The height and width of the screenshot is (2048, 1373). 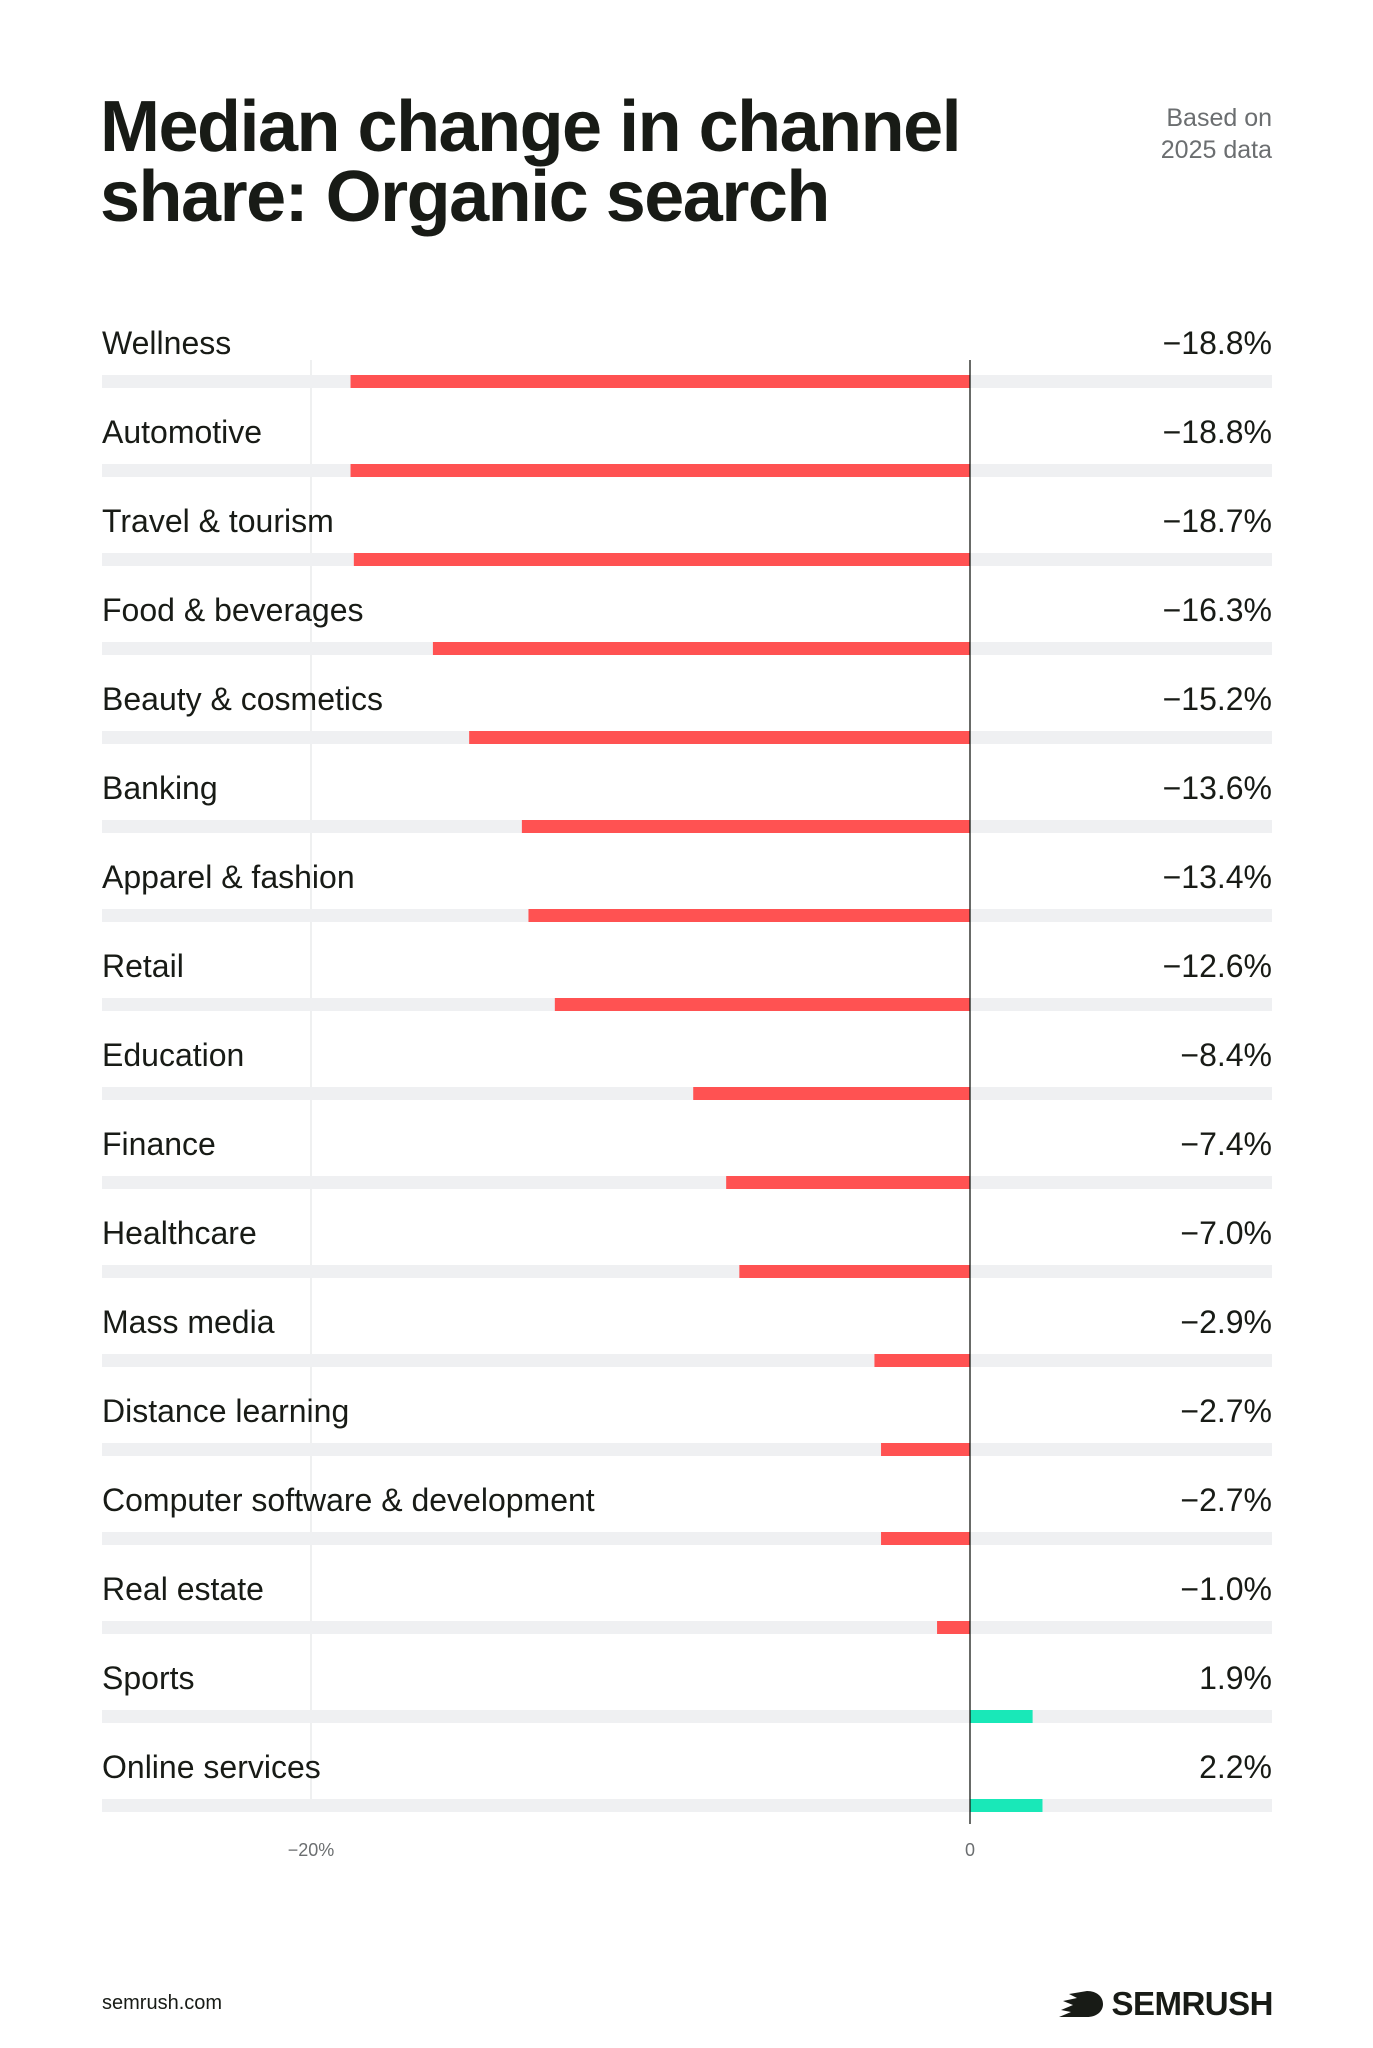 I want to click on semrush-logo: SEMRUSH, so click(x=1165, y=2004).